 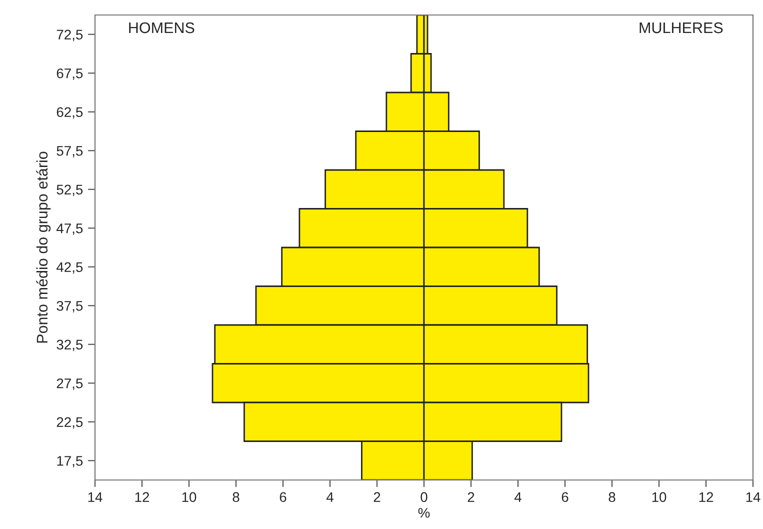 I want to click on y-axis-title: Ponto médio do grupo etário, so click(x=43, y=247).